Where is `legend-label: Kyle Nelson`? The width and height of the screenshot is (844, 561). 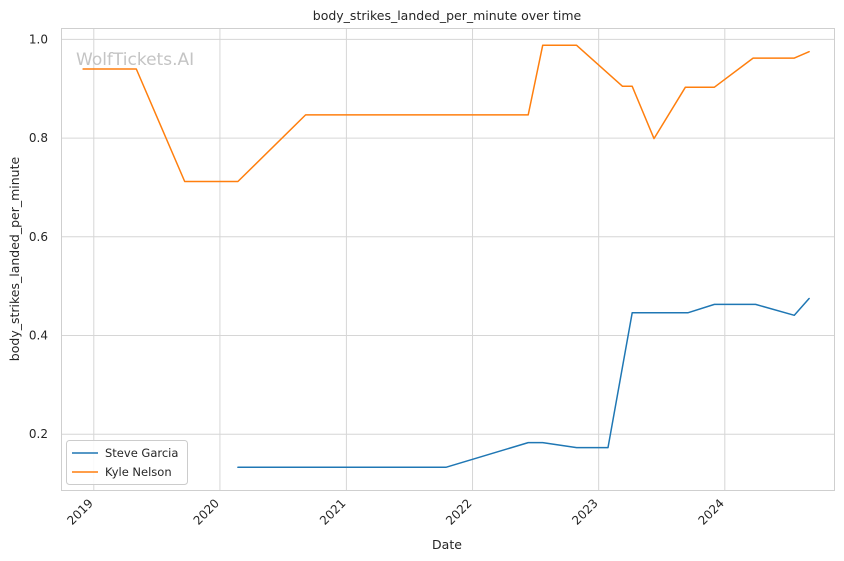
legend-label: Kyle Nelson is located at coordinates (138, 472).